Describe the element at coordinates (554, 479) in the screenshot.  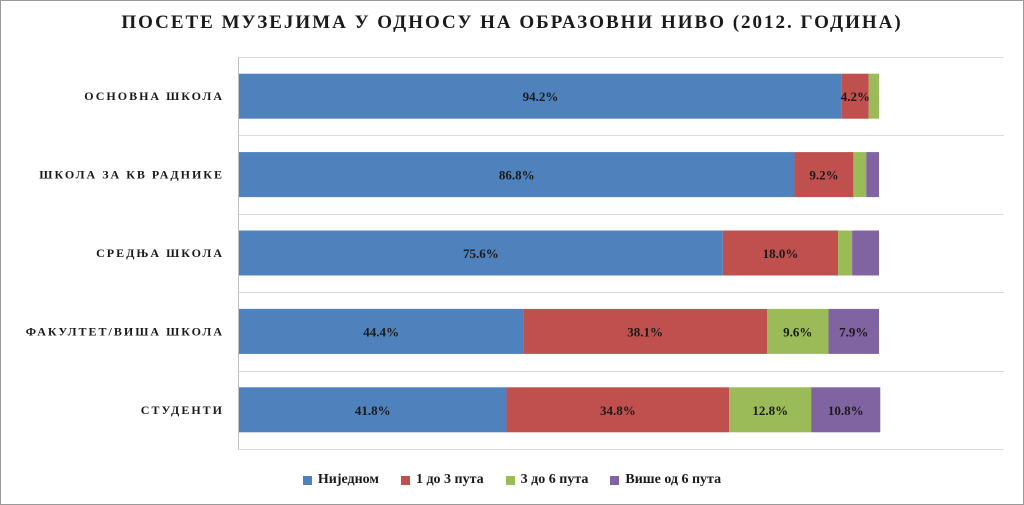
I see `legend-label: 3 до 6 пута` at that location.